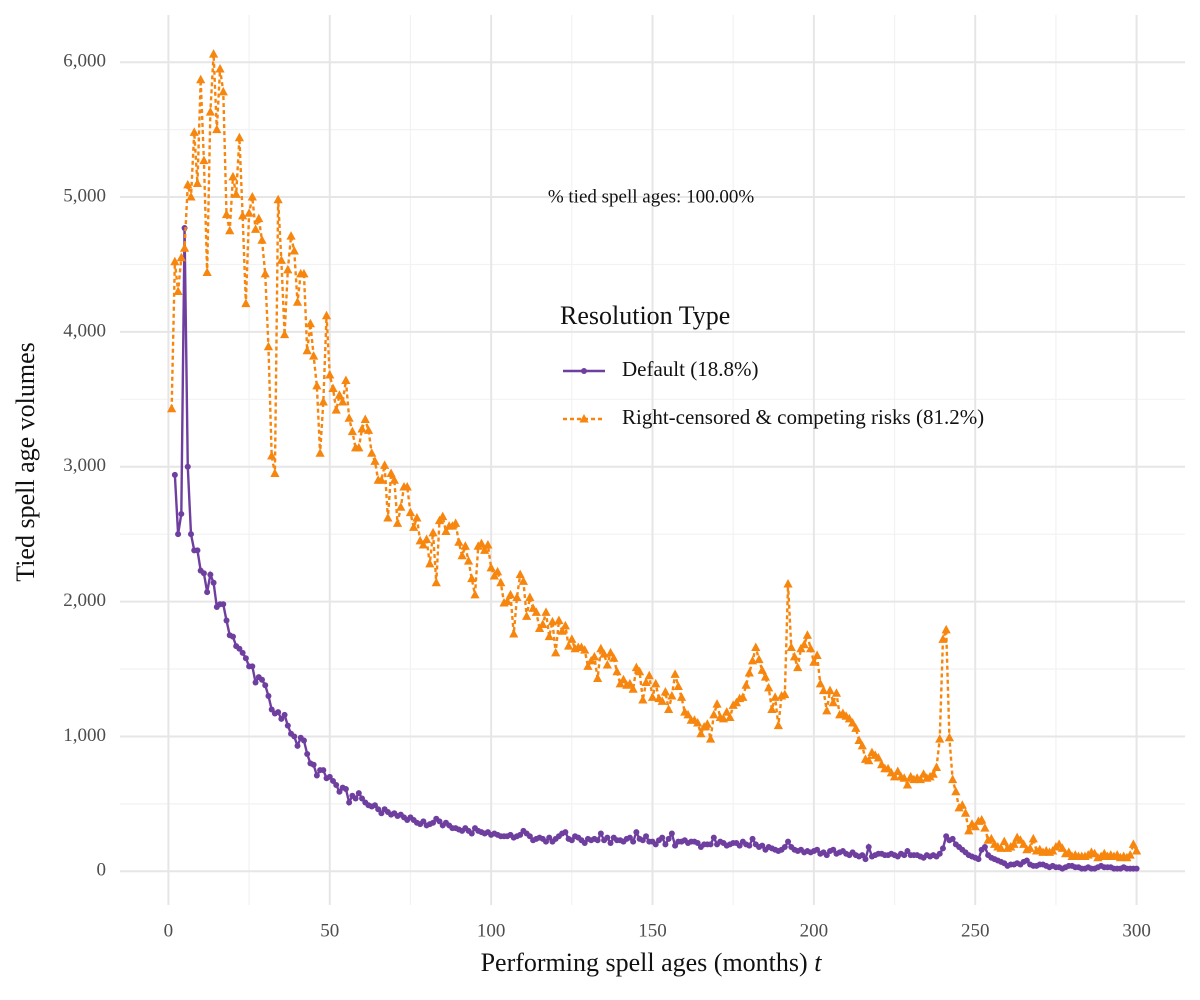 The height and width of the screenshot is (1000, 1200). I want to click on y-tick-label: 2,000, so click(84, 600).